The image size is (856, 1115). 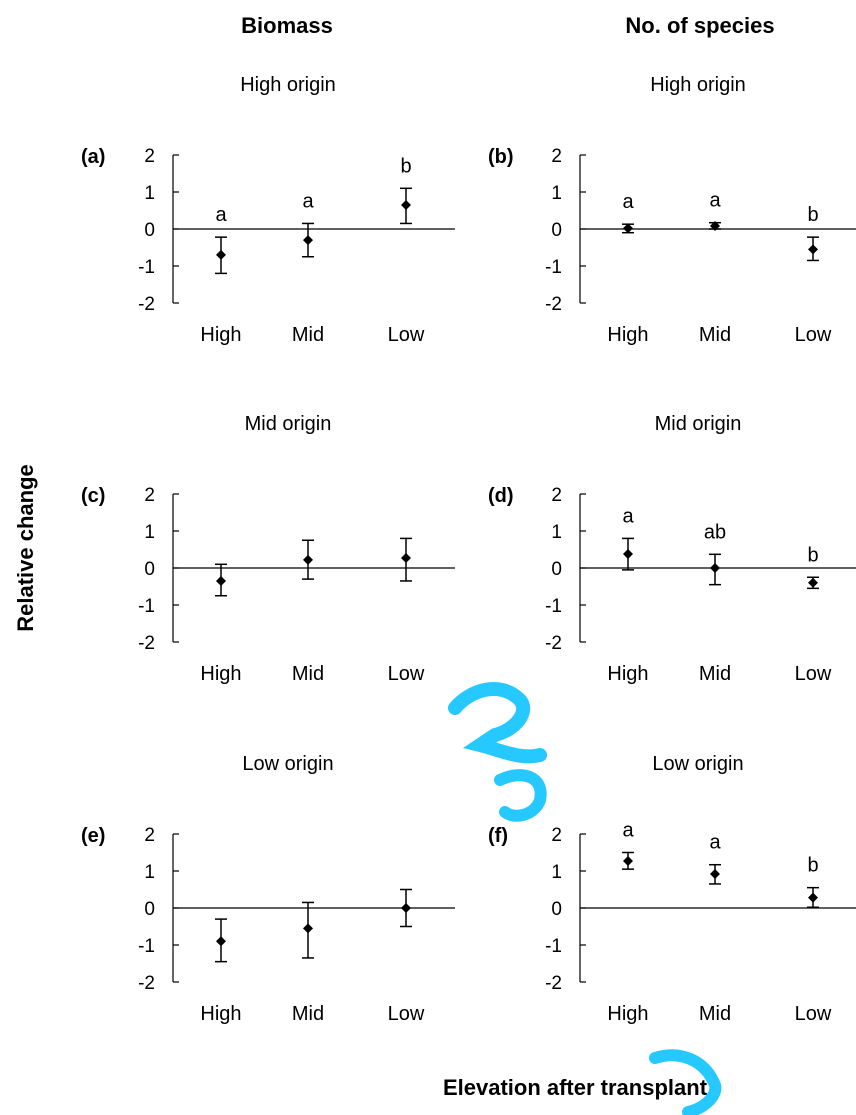 What do you see at coordinates (93, 836) in the screenshot?
I see `panel-letter: (e)` at bounding box center [93, 836].